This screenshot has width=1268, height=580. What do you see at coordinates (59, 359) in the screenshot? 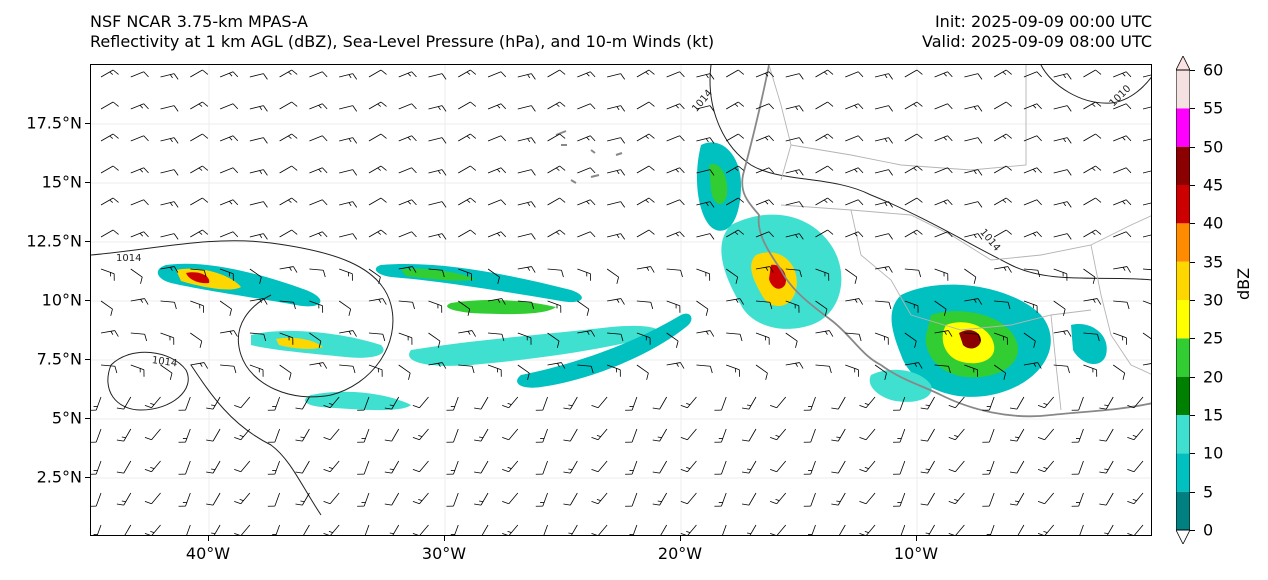
I see `lat-tick-label: 7.5°N` at bounding box center [59, 359].